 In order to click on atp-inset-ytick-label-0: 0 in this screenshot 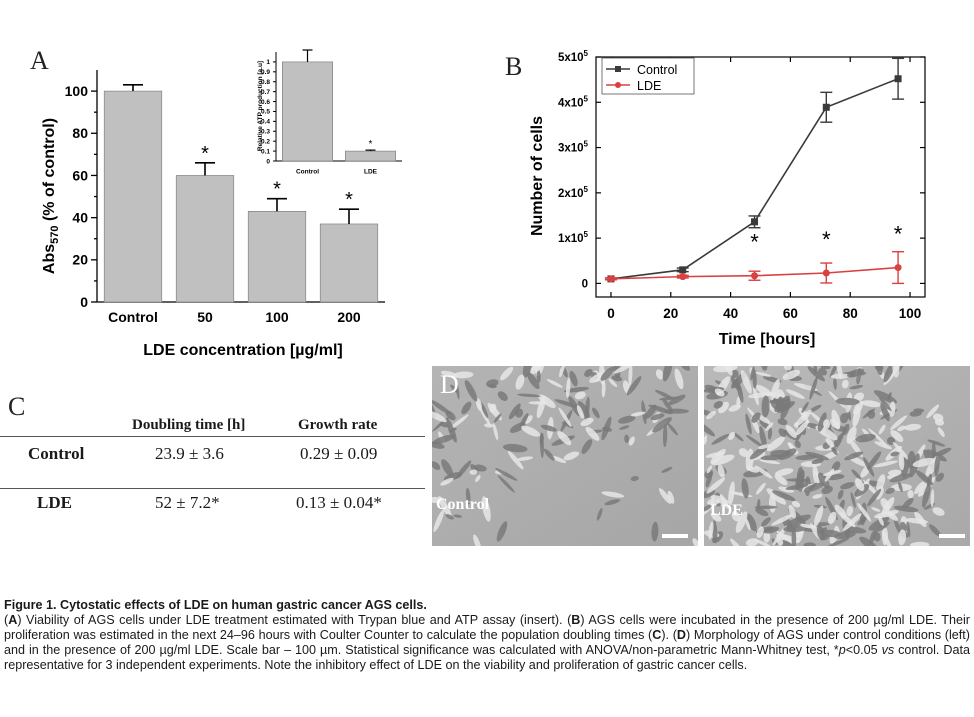, I will do `click(268, 161)`.